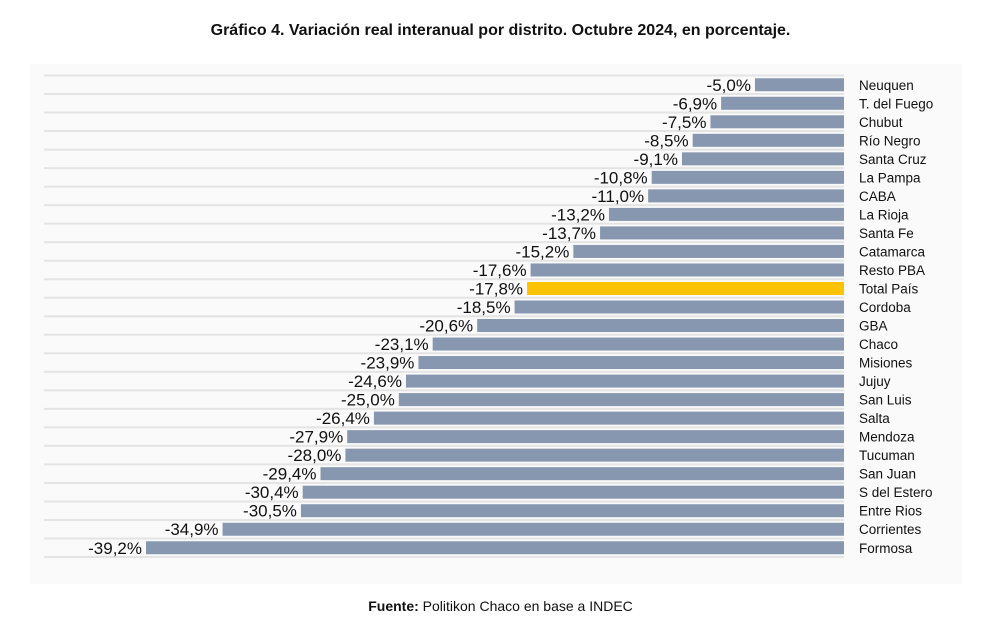 This screenshot has height=641, width=1001. Describe the element at coordinates (343, 418) in the screenshot. I see `data-label: -26,4%` at that location.